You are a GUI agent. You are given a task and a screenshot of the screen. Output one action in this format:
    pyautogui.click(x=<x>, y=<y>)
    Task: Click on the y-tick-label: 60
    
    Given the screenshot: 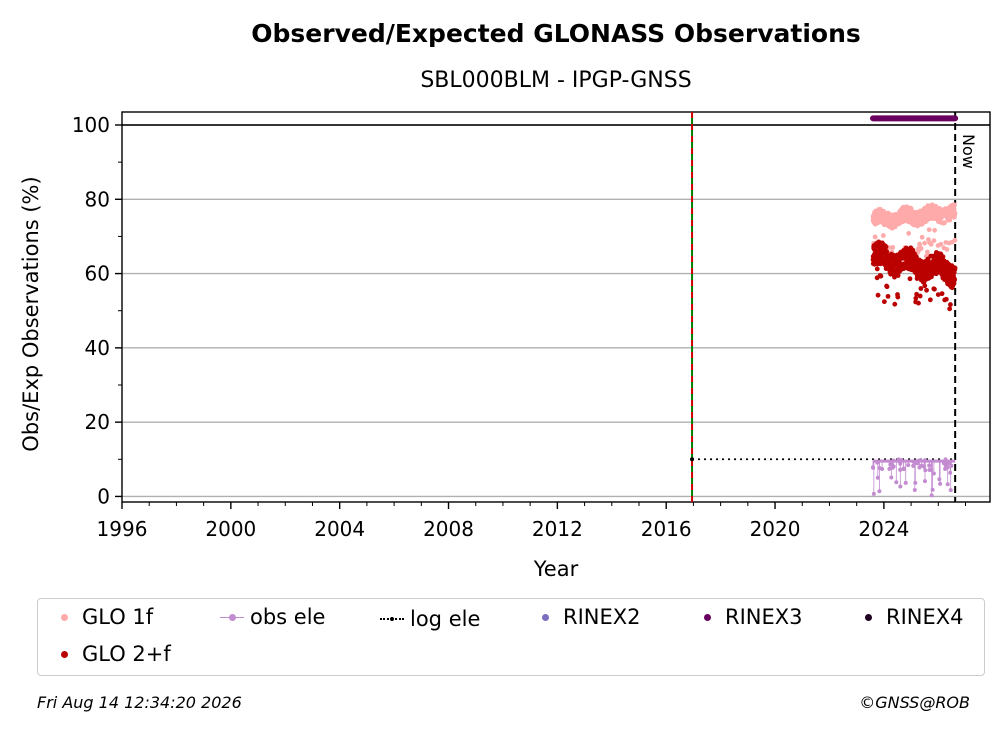 What is the action you would take?
    pyautogui.click(x=97, y=274)
    